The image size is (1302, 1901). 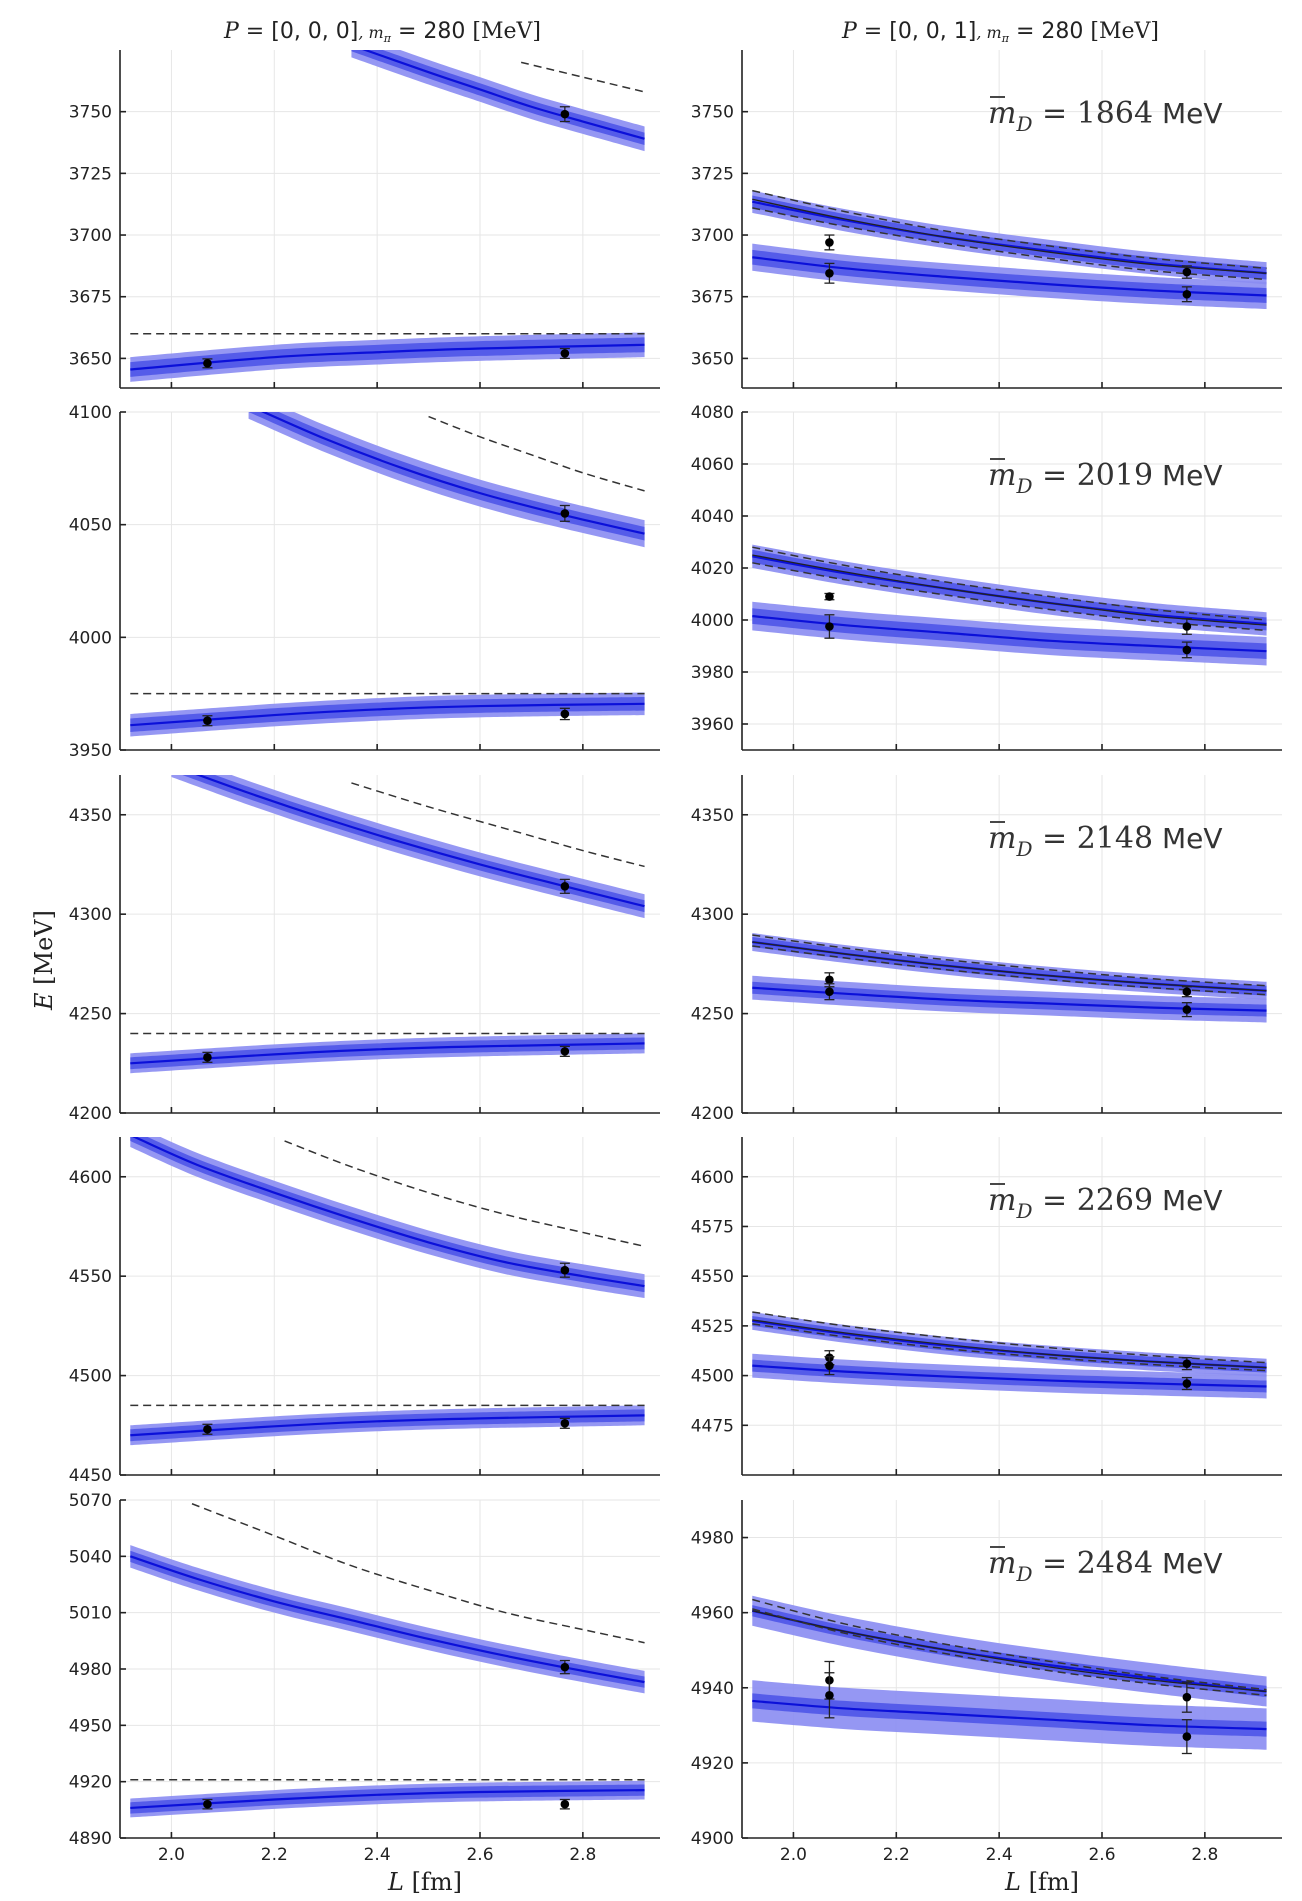 What do you see at coordinates (90, 1614) in the screenshot?
I see `y-tick-label: 5010` at bounding box center [90, 1614].